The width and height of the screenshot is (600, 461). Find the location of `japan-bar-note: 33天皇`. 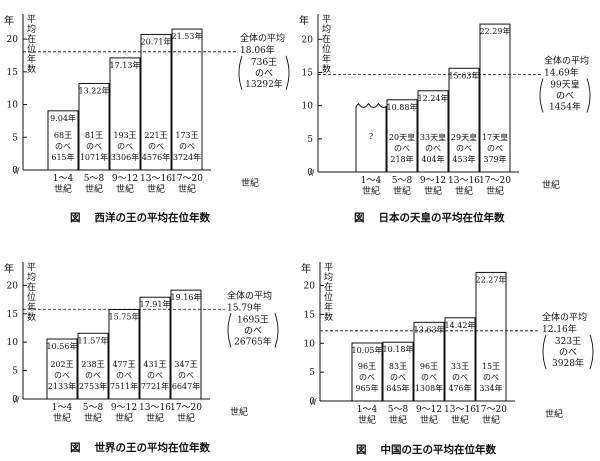

japan-bar-note: 33天皇 is located at coordinates (433, 137).